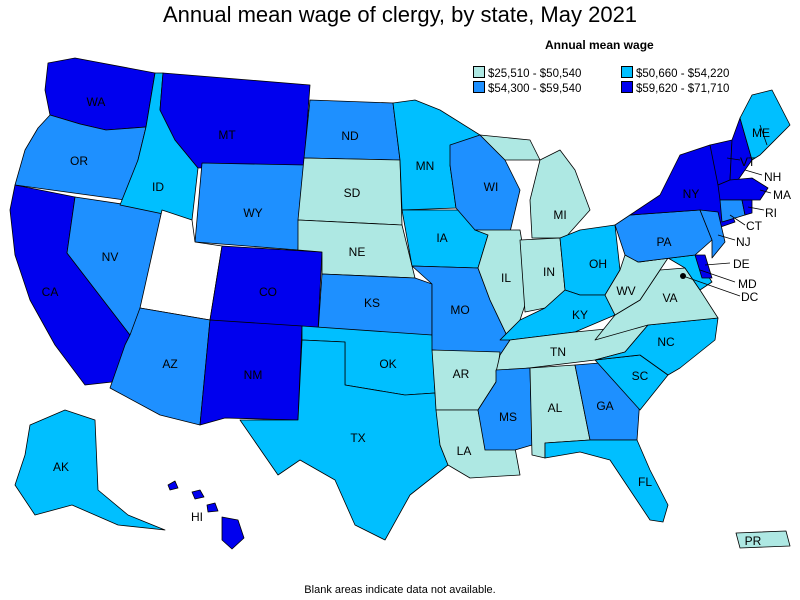  Describe the element at coordinates (772, 177) in the screenshot. I see `state-label-nh: NH` at that location.